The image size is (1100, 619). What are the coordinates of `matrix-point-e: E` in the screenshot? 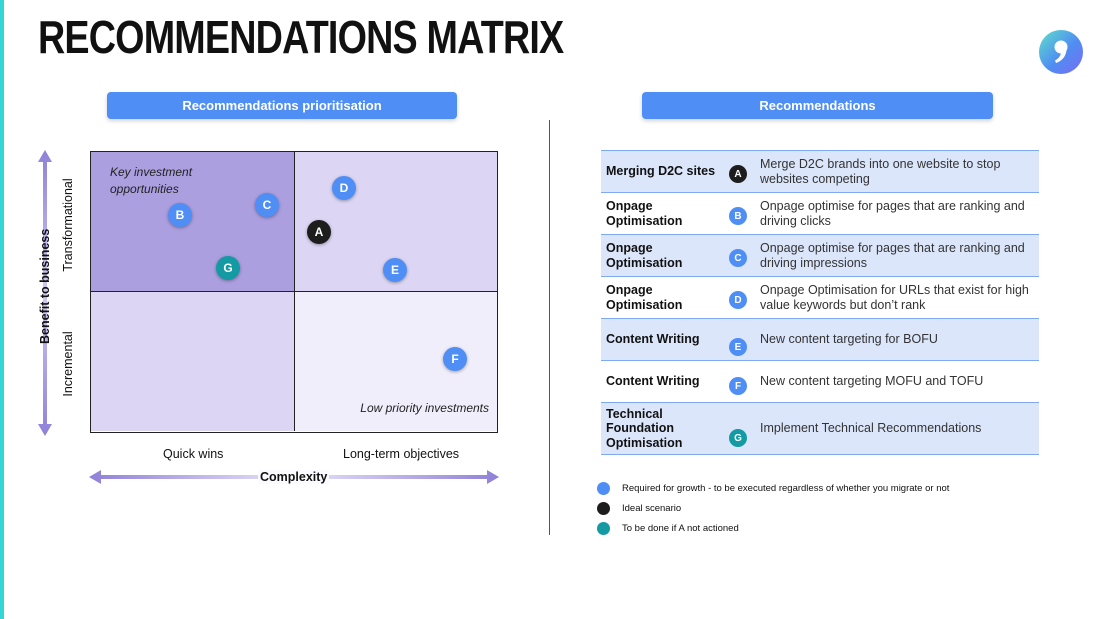 It's located at (395, 270).